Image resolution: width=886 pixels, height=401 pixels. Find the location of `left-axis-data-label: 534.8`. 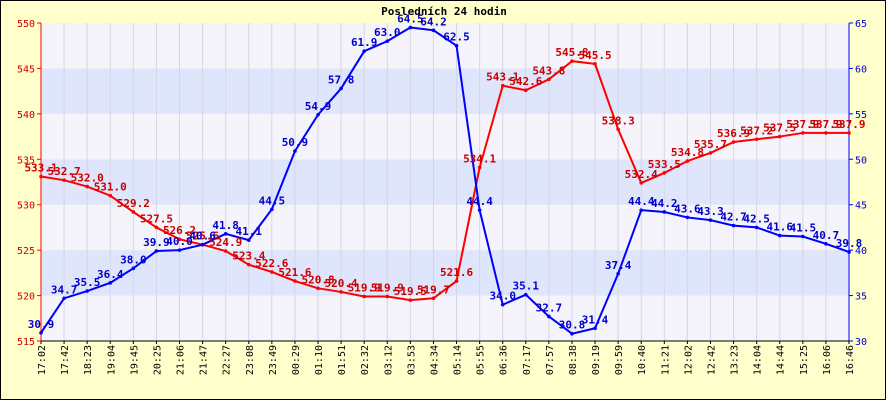

left-axis-data-label: 534.8 is located at coordinates (687, 152).